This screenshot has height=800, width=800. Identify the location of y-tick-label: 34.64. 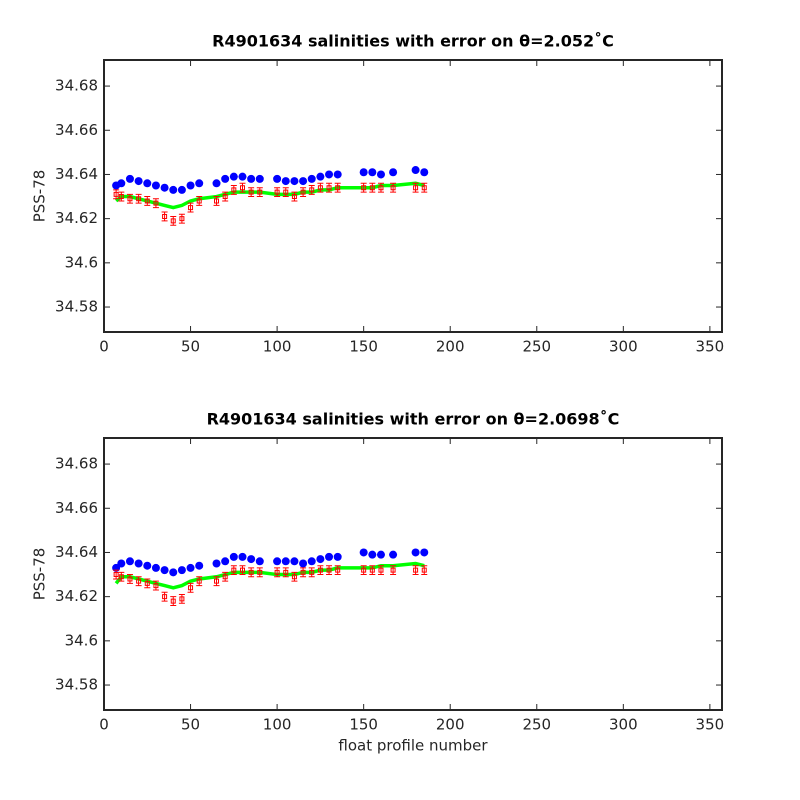
(76, 552).